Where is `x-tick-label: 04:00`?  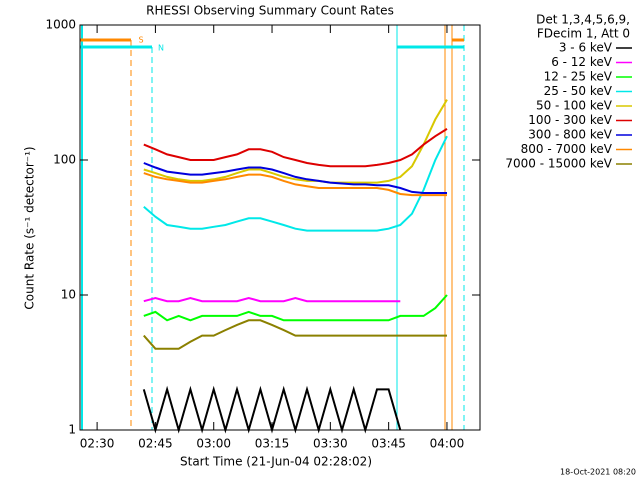
x-tick-label: 04:00 is located at coordinates (447, 444).